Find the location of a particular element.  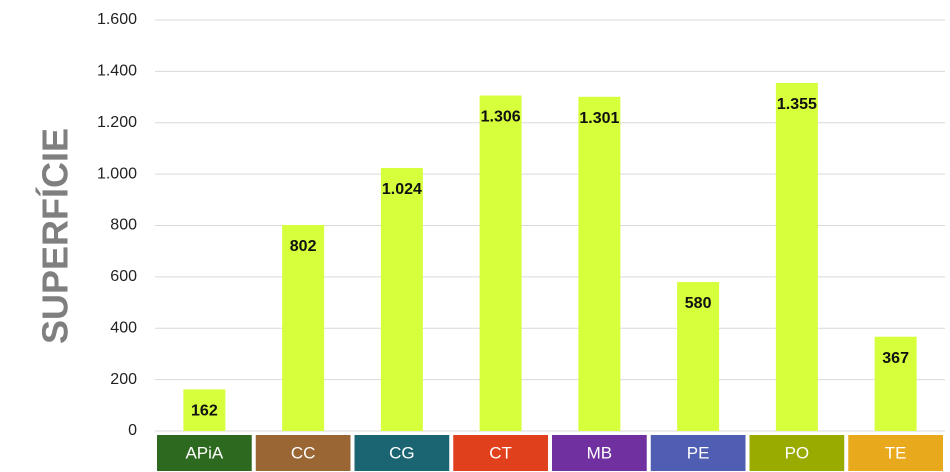

x-tick-label: APiA is located at coordinates (204, 452).